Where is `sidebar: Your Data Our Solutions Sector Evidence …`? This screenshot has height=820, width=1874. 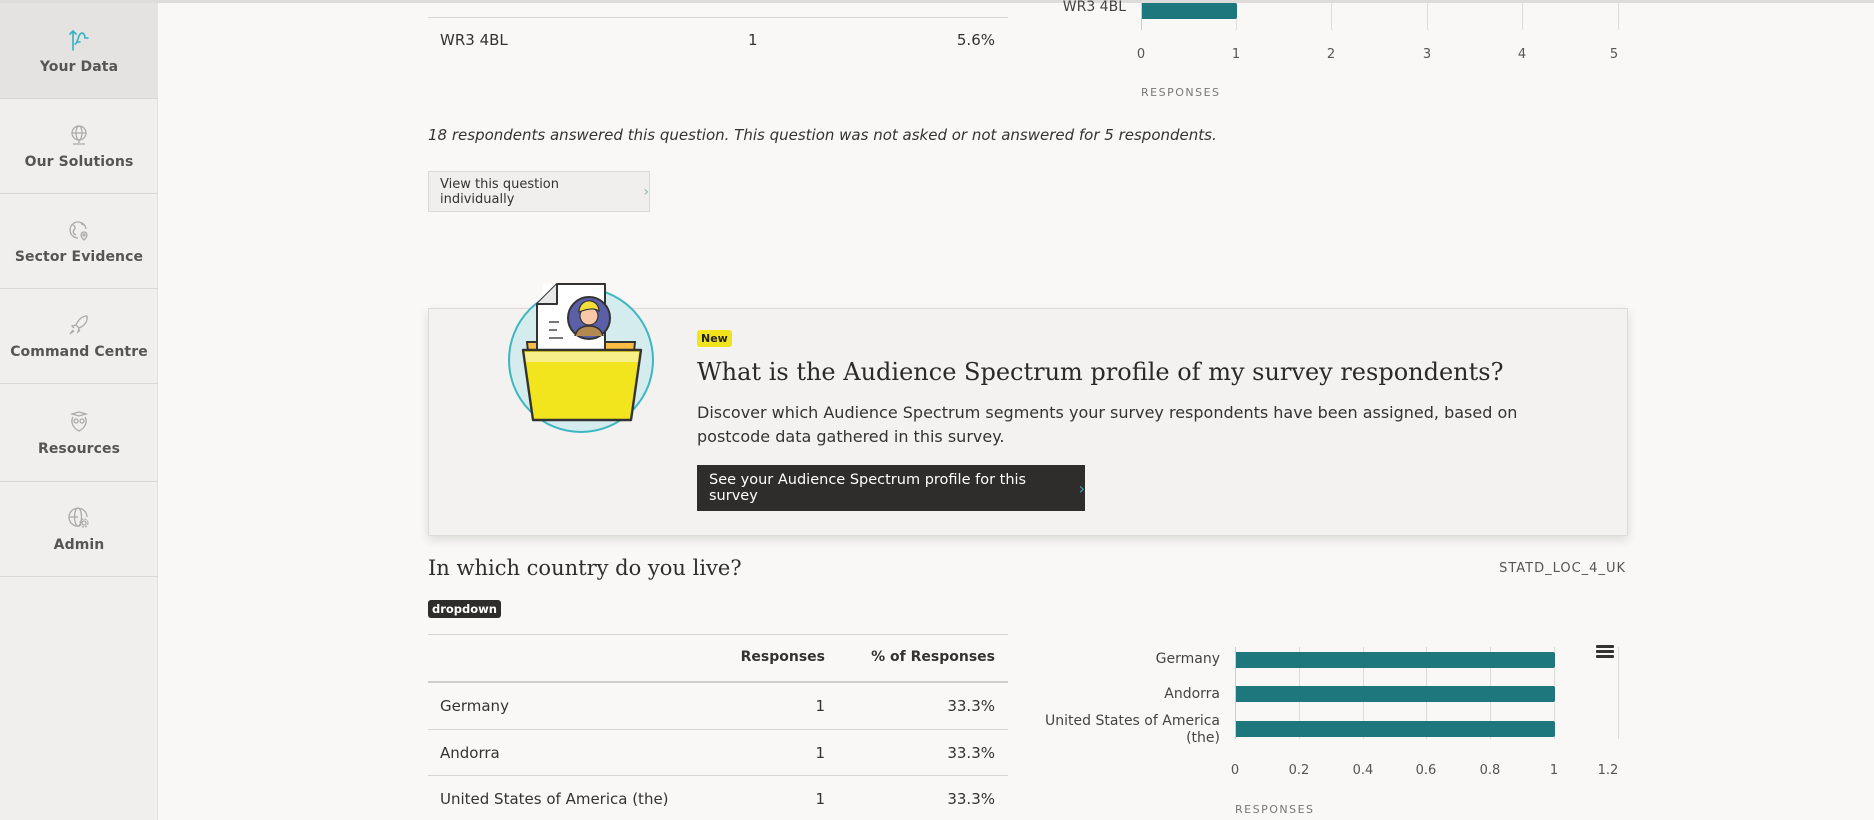
sidebar: Your Data Our Solutions Sector Evidence … is located at coordinates (79, 411).